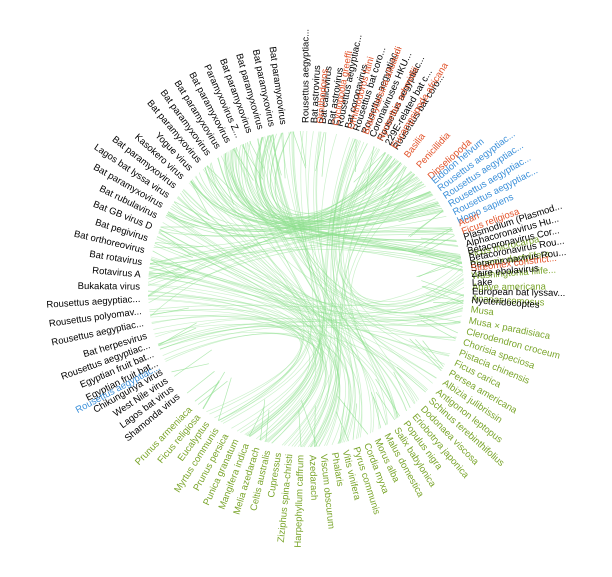  I want to click on node-label: Bat astrovirus, so click(316, 94).